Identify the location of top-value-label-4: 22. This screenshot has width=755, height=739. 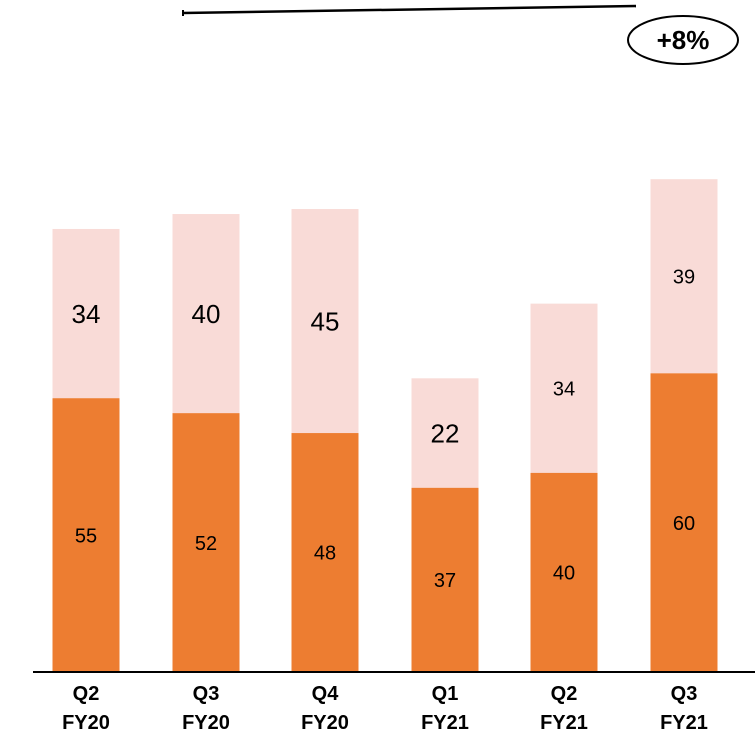
(445, 433).